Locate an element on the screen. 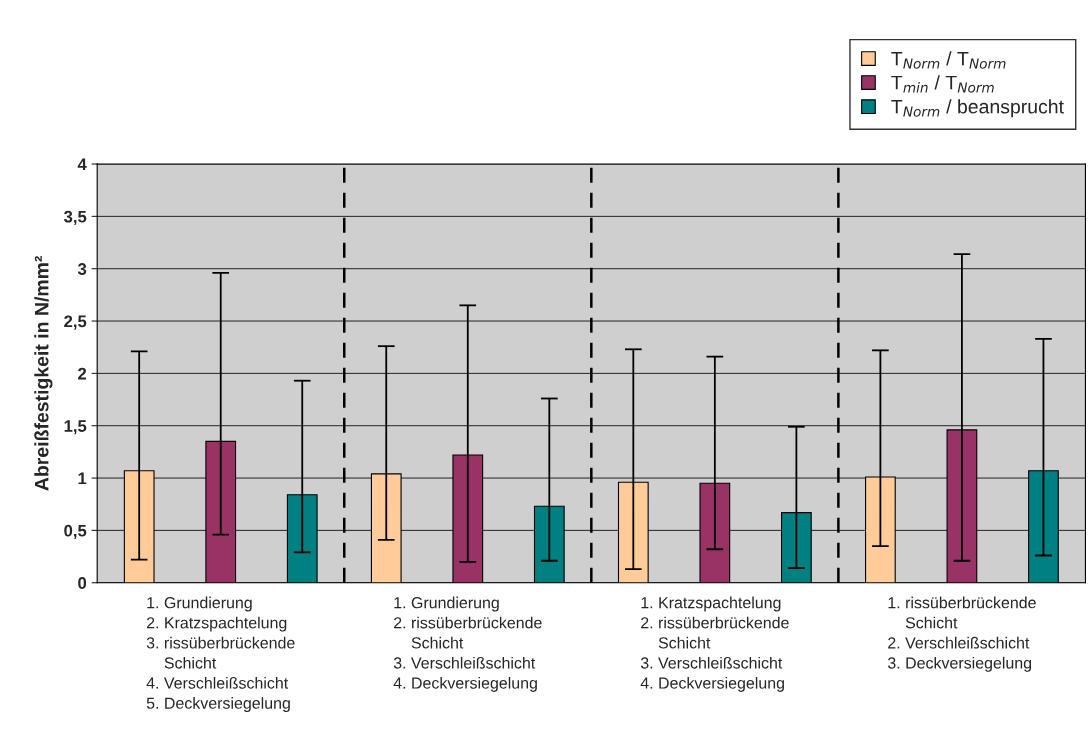 The width and height of the screenshot is (1092, 749). y-tick-label: 2 is located at coordinates (82, 373).